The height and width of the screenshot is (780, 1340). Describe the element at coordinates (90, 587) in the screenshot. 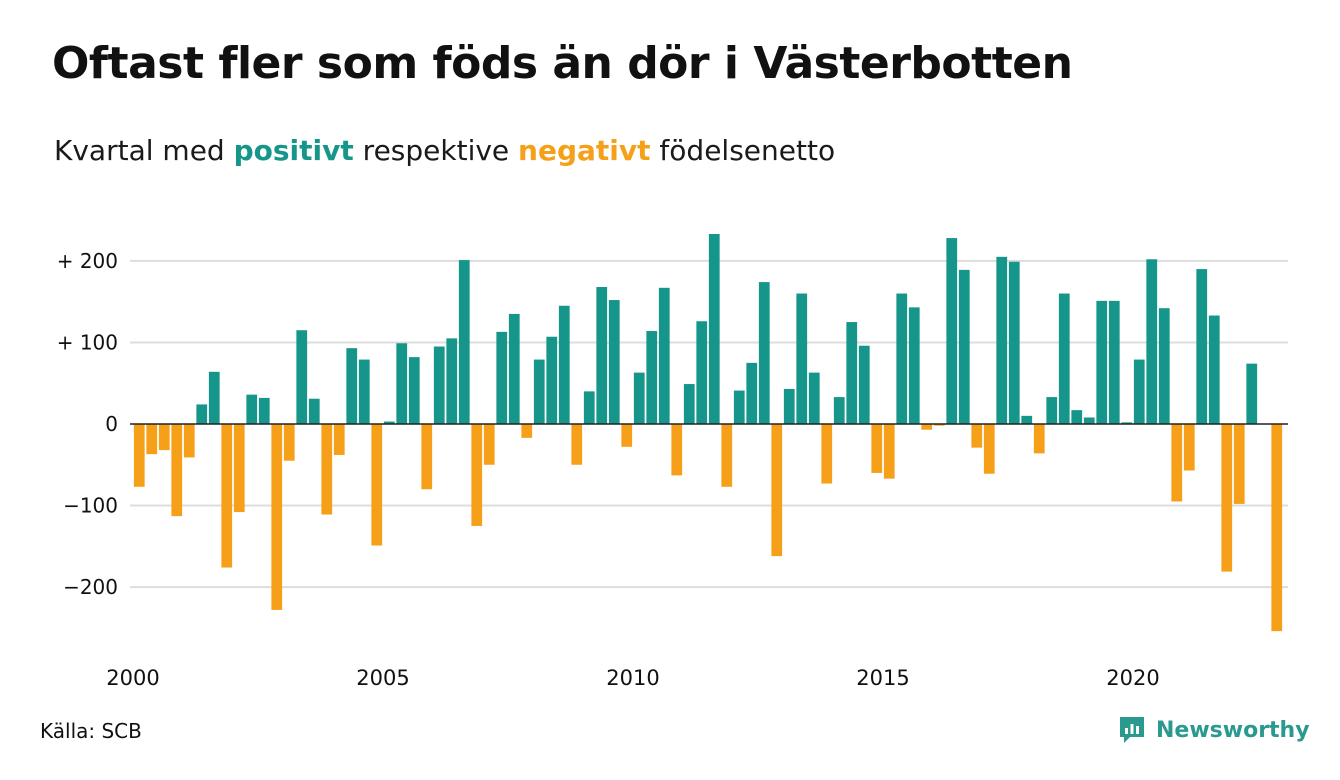

I see `y-tick-label: −200` at that location.